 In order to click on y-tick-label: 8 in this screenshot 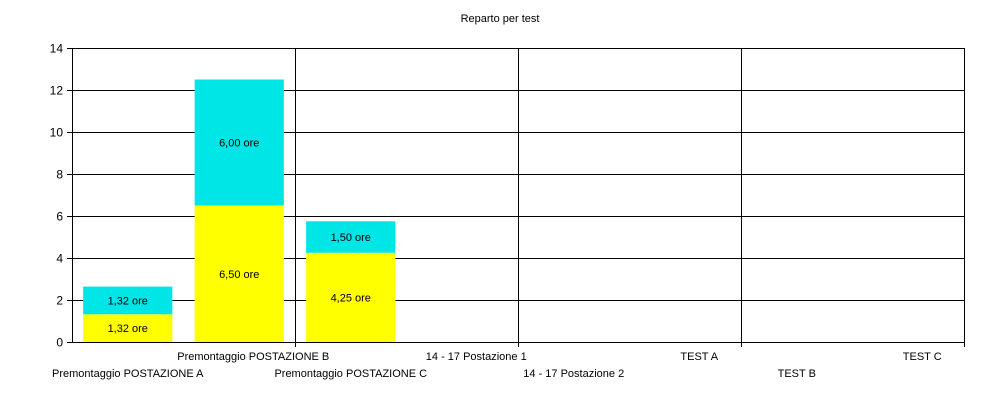, I will do `click(59, 175)`.